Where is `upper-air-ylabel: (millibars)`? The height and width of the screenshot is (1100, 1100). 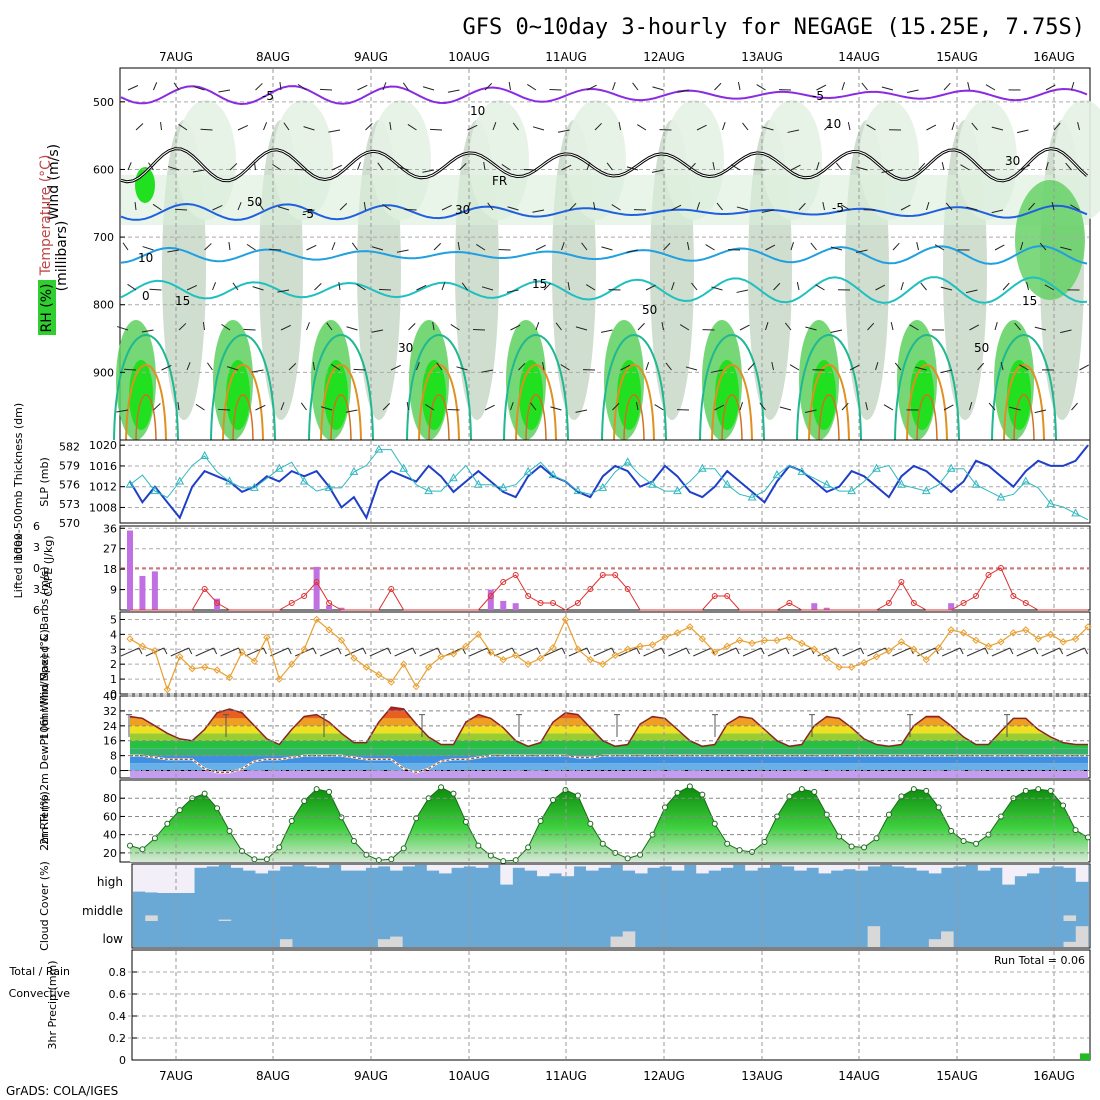
upper-air-ylabel: (millibars) is located at coordinates (62, 256).